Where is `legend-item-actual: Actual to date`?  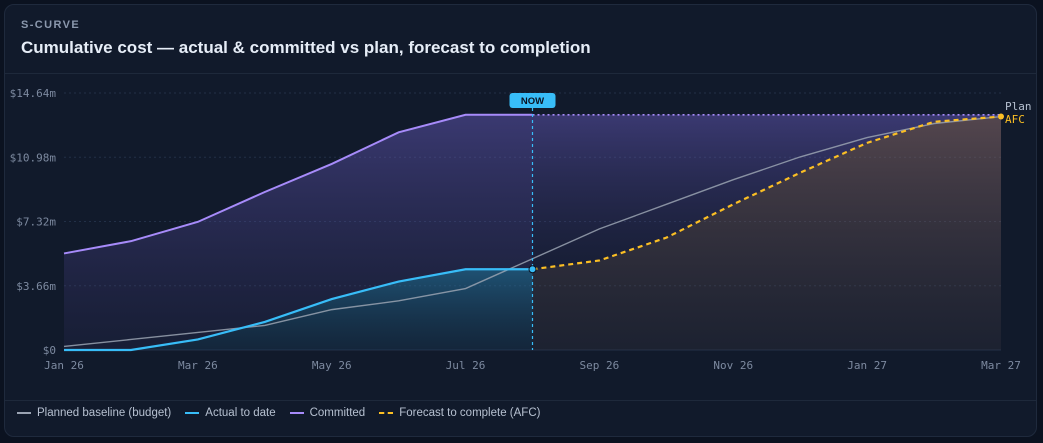 legend-item-actual: Actual to date is located at coordinates (230, 413).